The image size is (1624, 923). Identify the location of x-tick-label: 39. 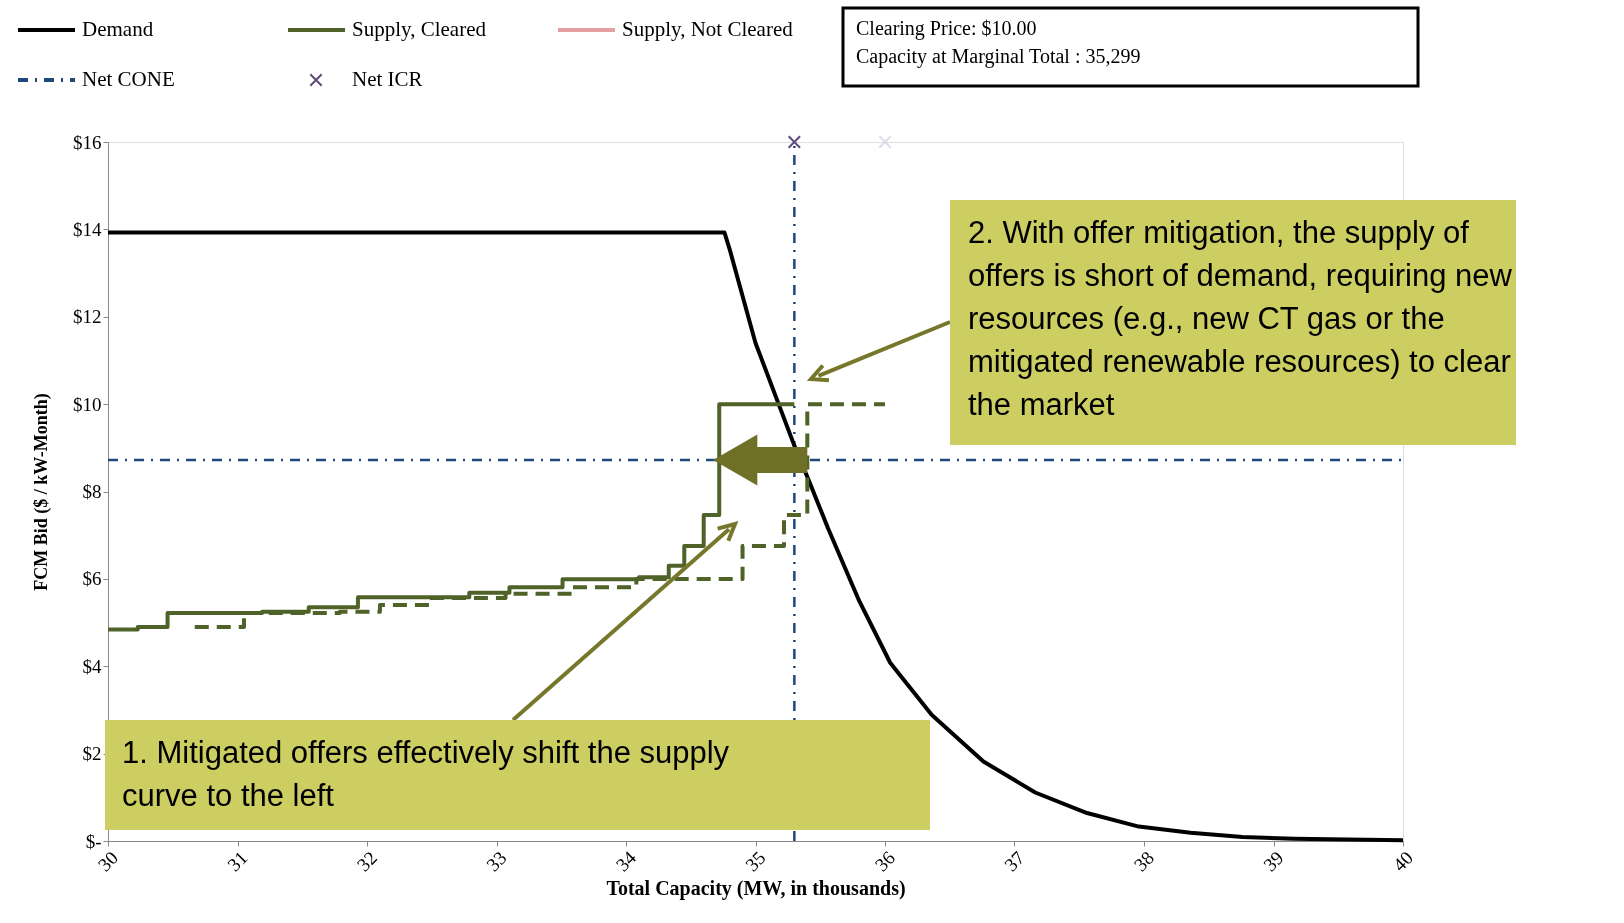
(1273, 861).